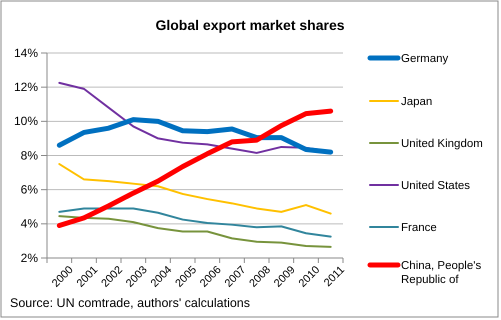 This screenshot has height=320, width=501. Describe the element at coordinates (419, 228) in the screenshot. I see `legend-label: France` at that location.